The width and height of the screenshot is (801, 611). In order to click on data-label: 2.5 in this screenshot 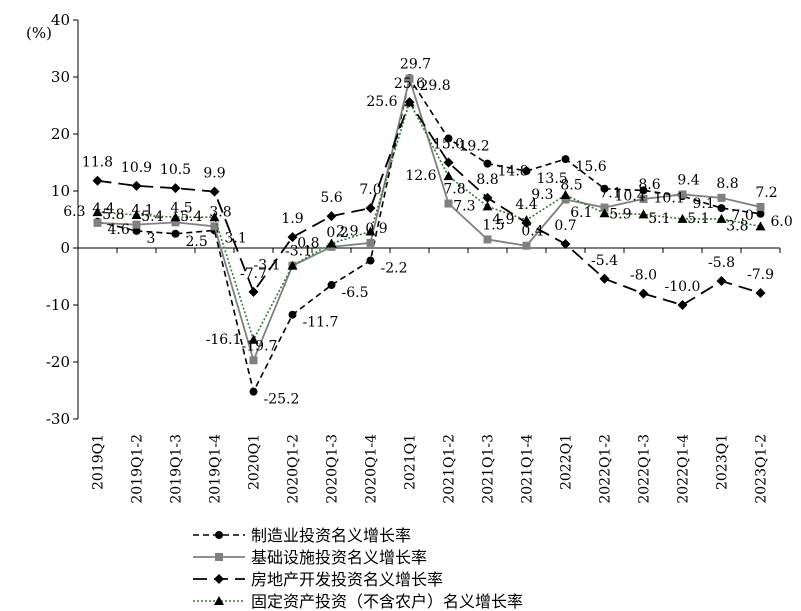, I will do `click(197, 242)`.